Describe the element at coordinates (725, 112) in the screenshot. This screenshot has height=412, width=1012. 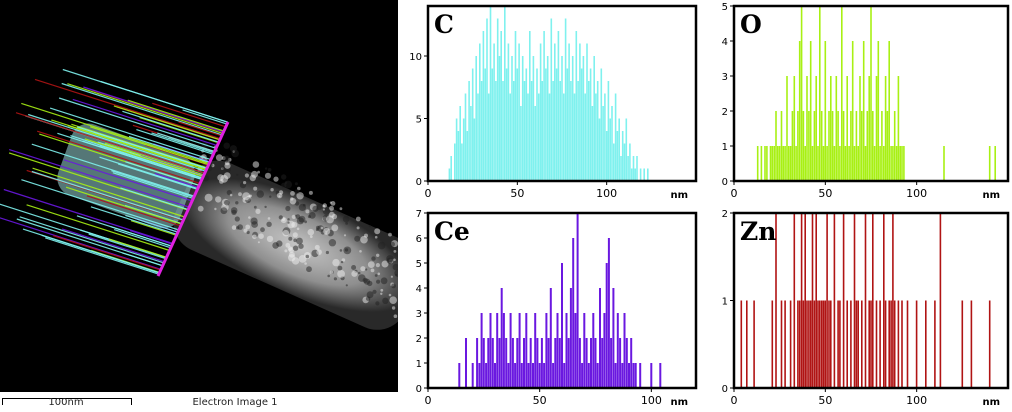
I see `y-tick-label: 2` at that location.